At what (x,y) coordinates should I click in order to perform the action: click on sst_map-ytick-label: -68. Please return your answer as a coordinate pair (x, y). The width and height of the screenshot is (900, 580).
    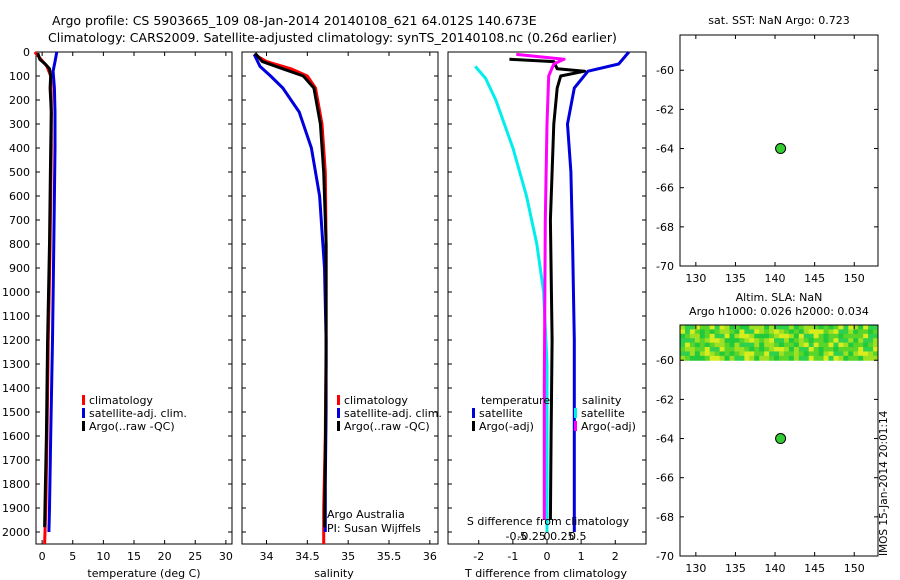
    Looking at the image, I should click on (665, 227).